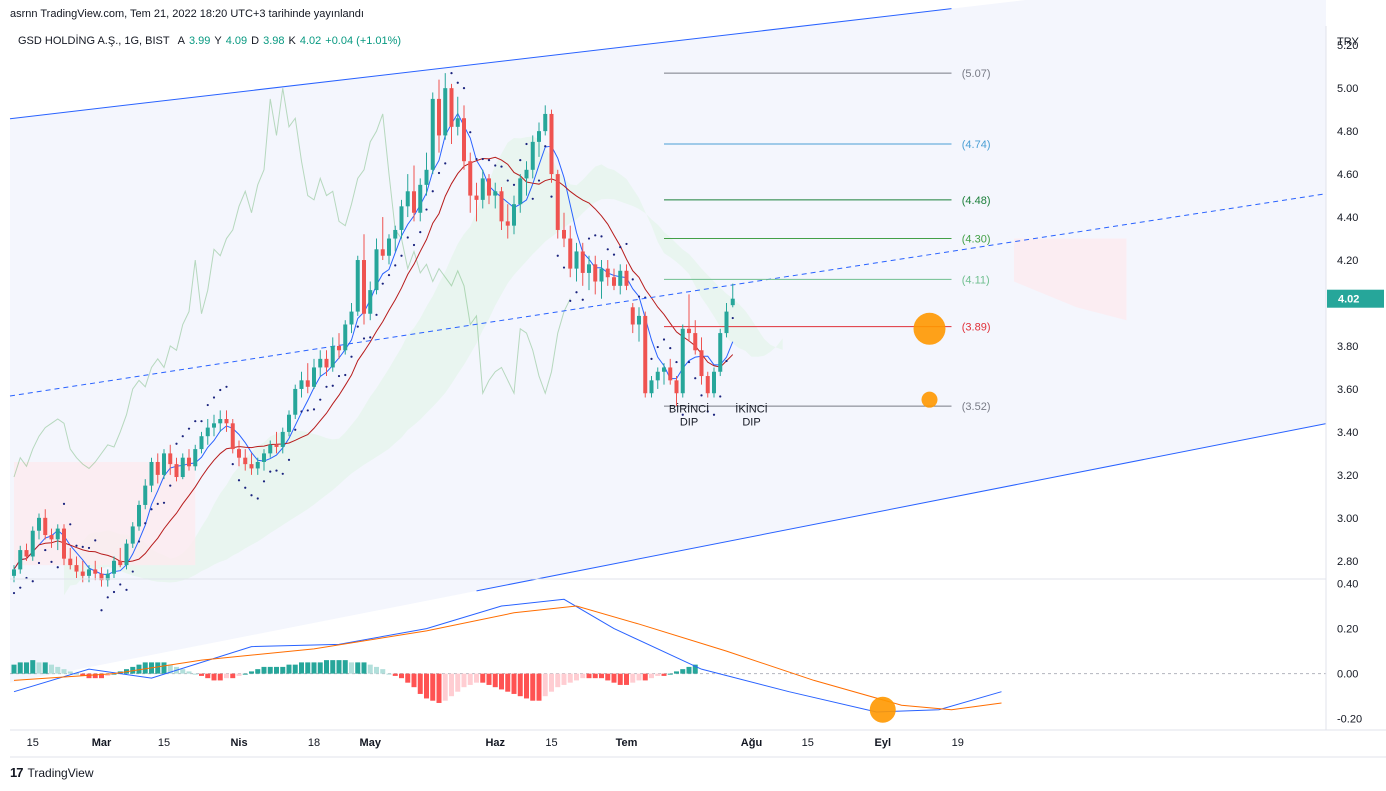 The width and height of the screenshot is (1386, 791). I want to click on price-tick-label: 3.40, so click(1347, 433).